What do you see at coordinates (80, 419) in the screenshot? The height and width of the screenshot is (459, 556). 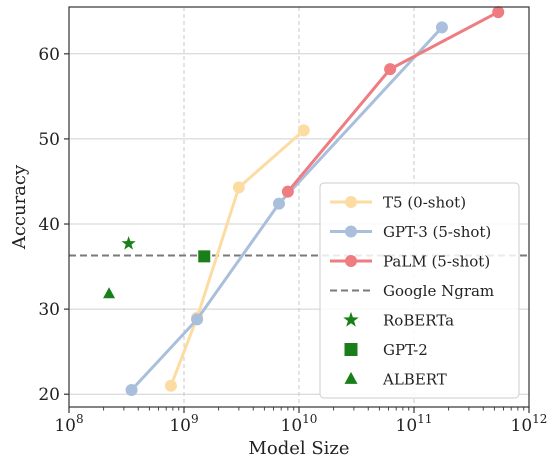 I see `x-tick-exponent: 8` at bounding box center [80, 419].